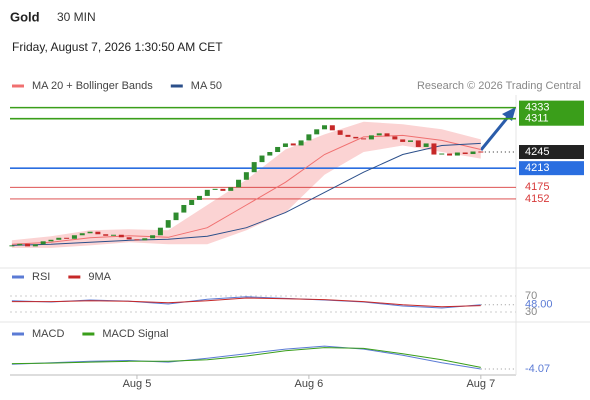 This screenshot has width=590, height=400. I want to click on copyright: Research © 2026 Trading Central, so click(499, 86).